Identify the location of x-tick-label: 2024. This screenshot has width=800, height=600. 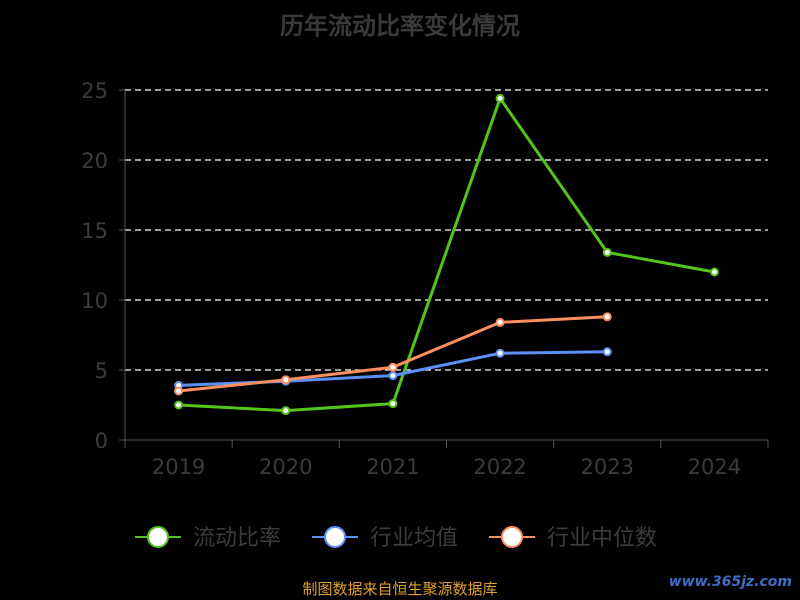
(714, 467).